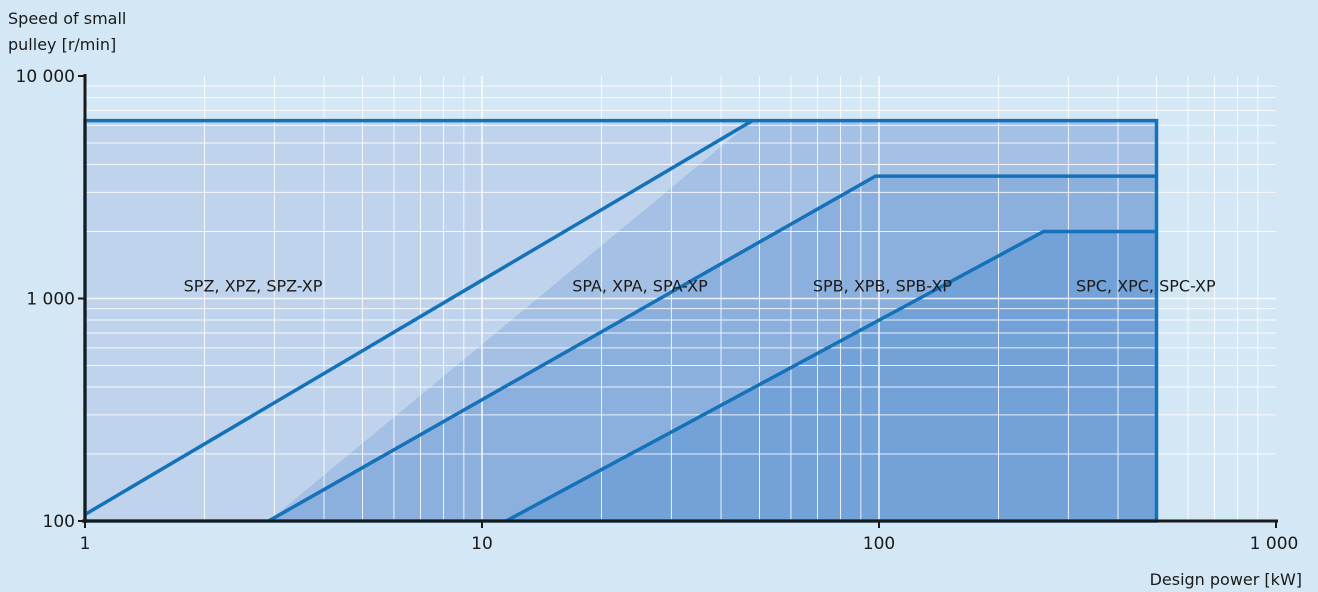 This screenshot has width=1318, height=592. I want to click on y-tick-label: 100, so click(59, 522).